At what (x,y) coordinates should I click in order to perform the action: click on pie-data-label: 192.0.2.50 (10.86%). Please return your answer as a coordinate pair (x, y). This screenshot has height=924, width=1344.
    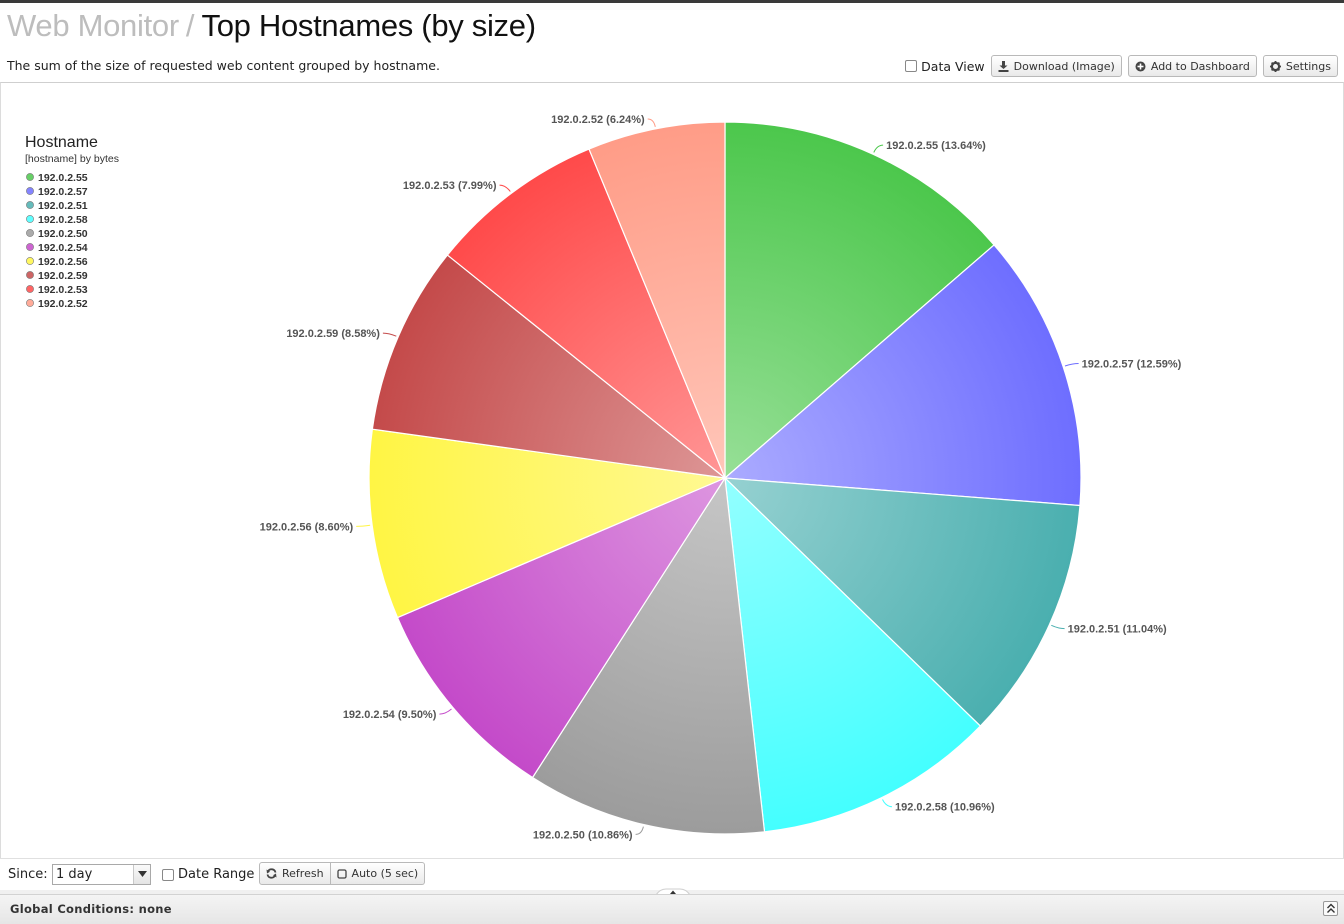
    Looking at the image, I should click on (583, 835).